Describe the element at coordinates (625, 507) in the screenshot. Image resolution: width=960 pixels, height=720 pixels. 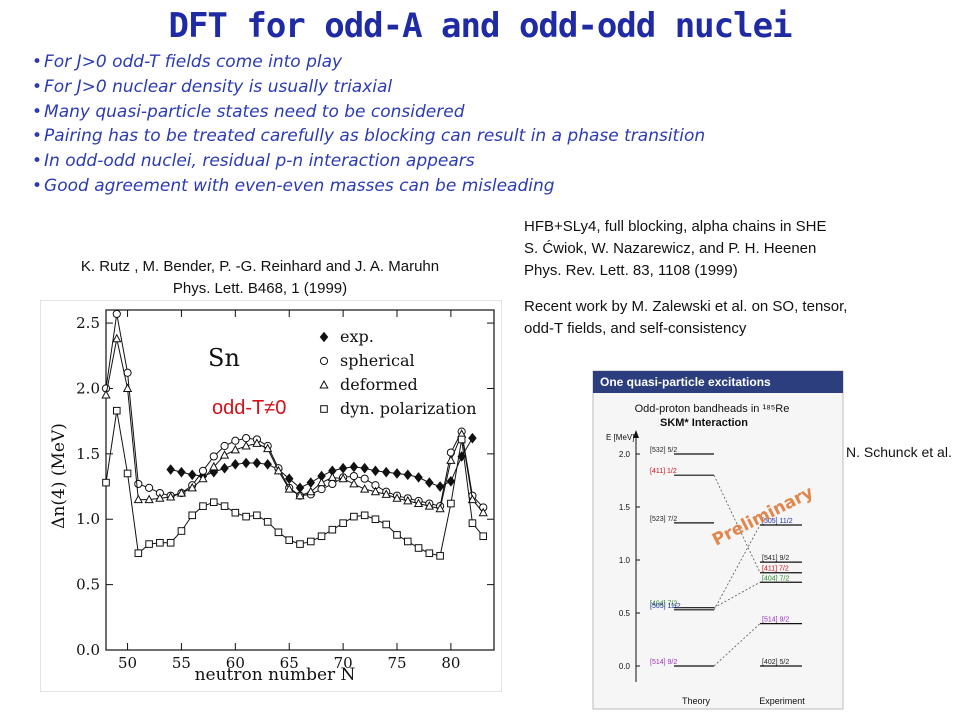
I see `qp-y-tick-label: 1.5` at that location.